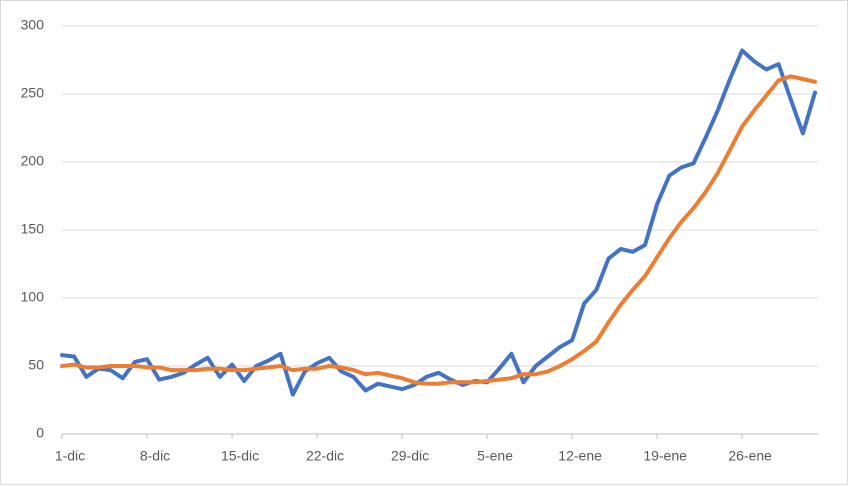  I want to click on y-tick-label: 0, so click(40, 433).